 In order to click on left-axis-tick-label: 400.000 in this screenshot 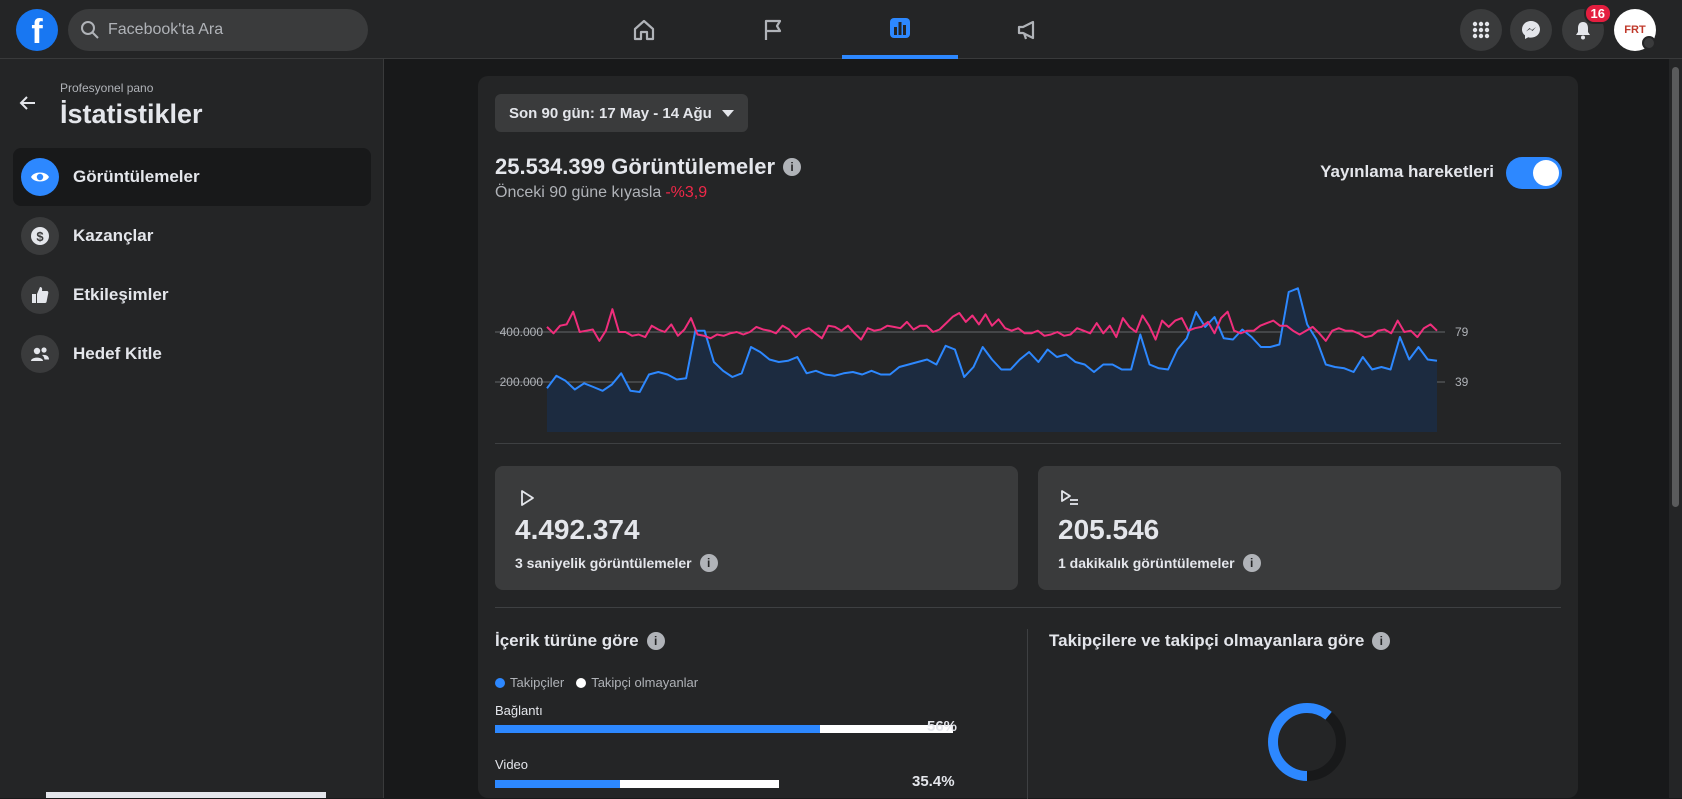, I will do `click(522, 332)`.